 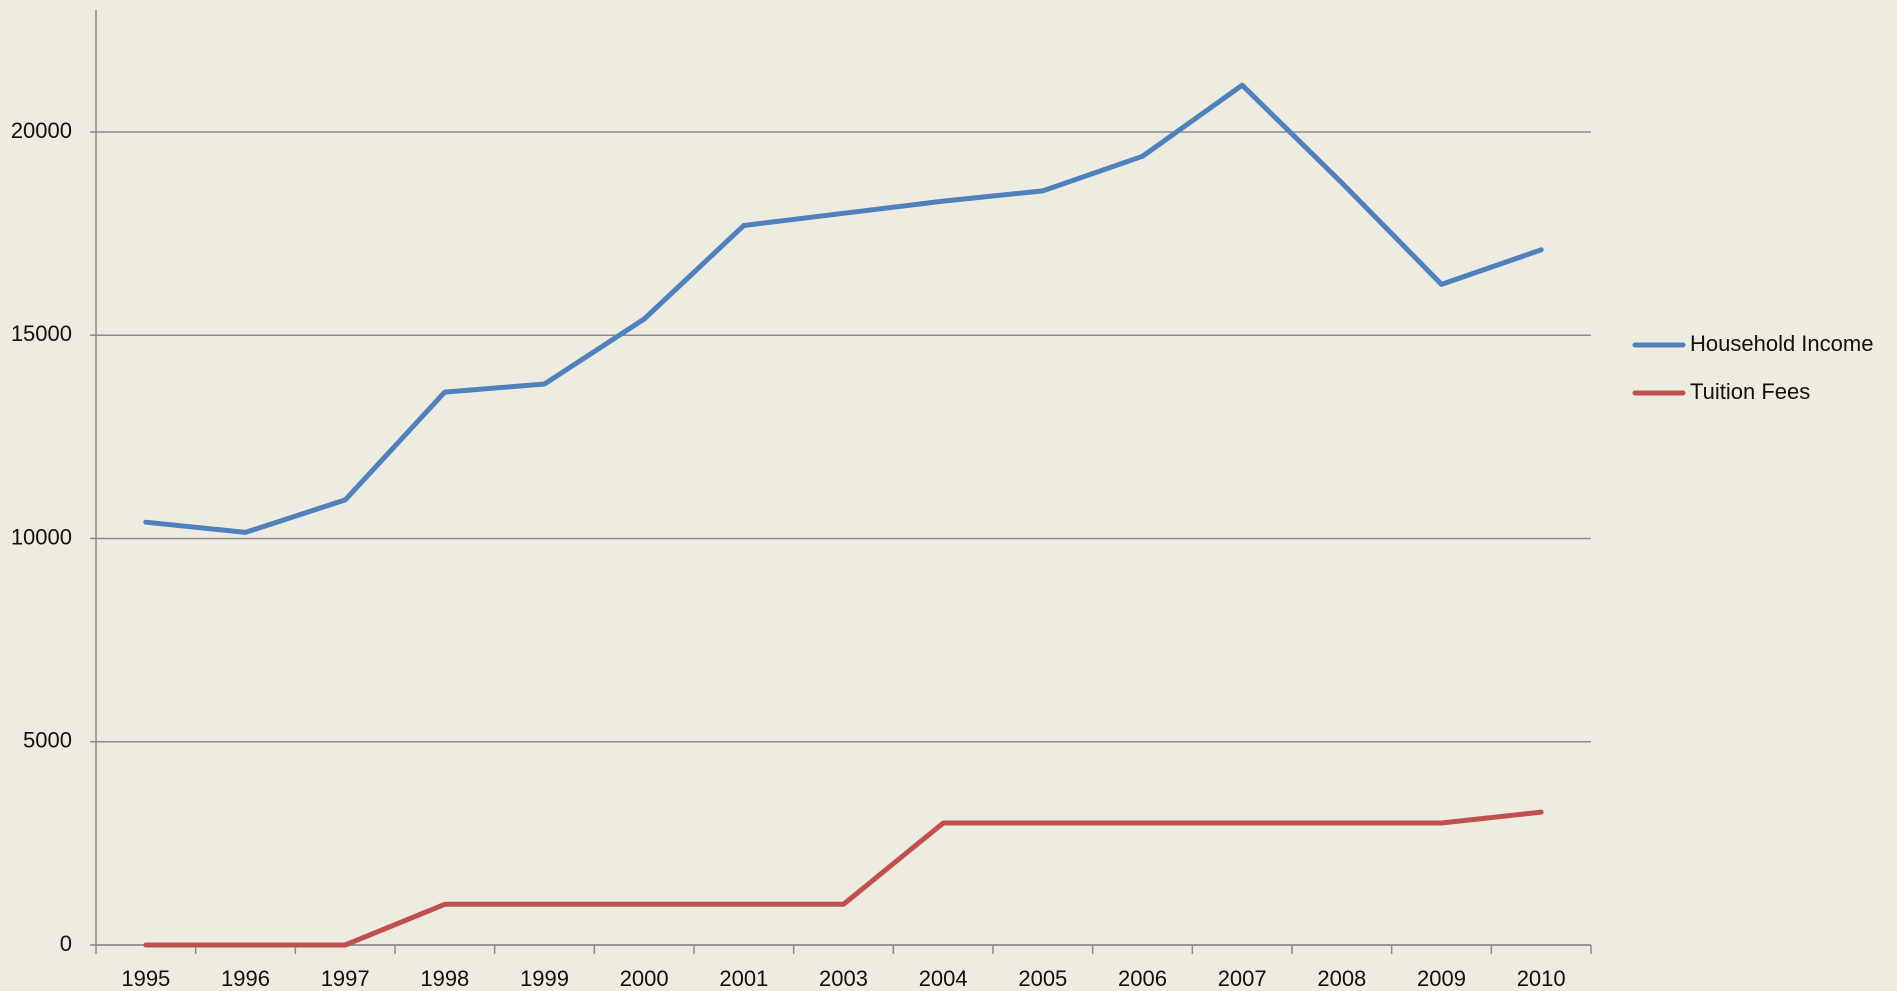 What do you see at coordinates (245, 978) in the screenshot?
I see `x-tick-label: 1996` at bounding box center [245, 978].